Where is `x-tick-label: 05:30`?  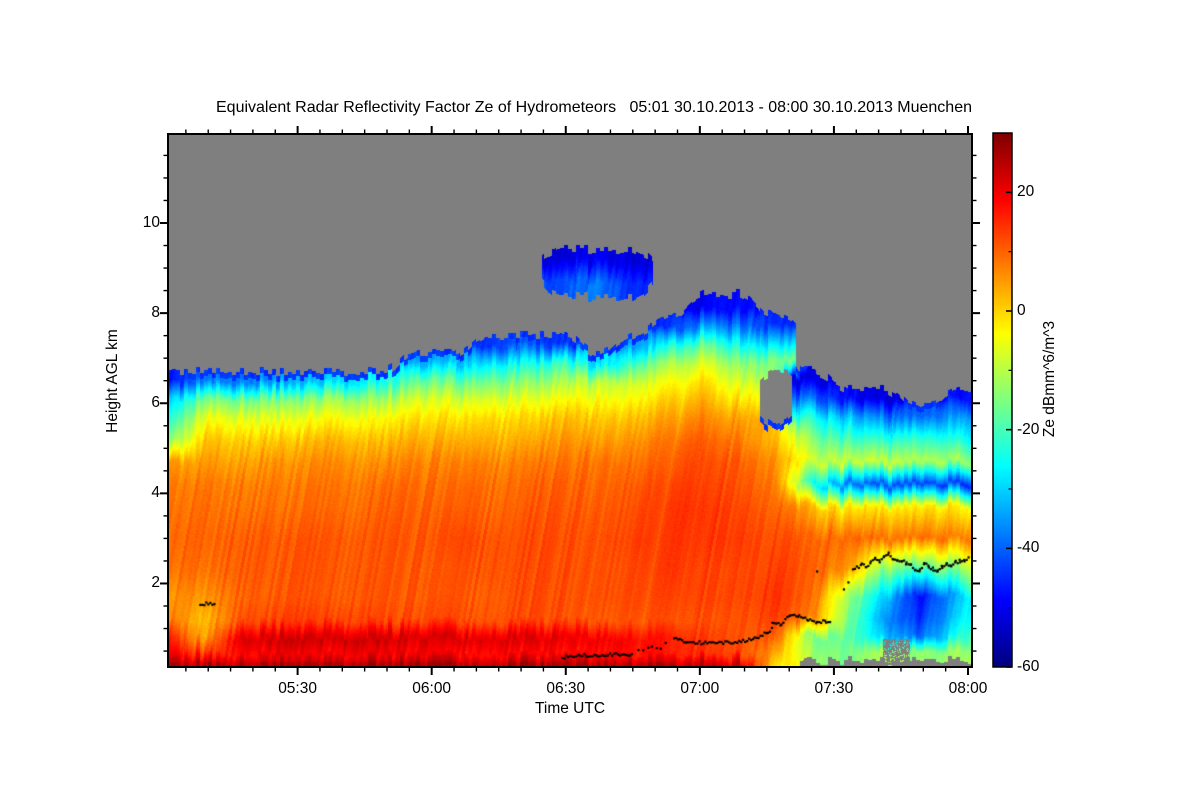
x-tick-label: 05:30 is located at coordinates (297, 688).